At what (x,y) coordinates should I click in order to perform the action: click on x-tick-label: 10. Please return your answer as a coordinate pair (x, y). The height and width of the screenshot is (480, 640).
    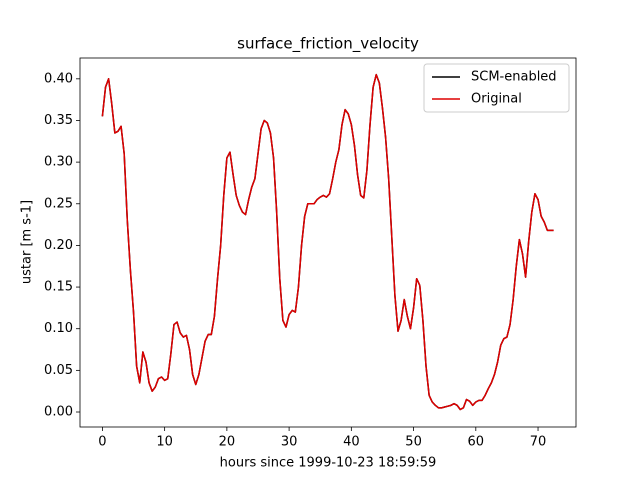
    Looking at the image, I should click on (164, 442).